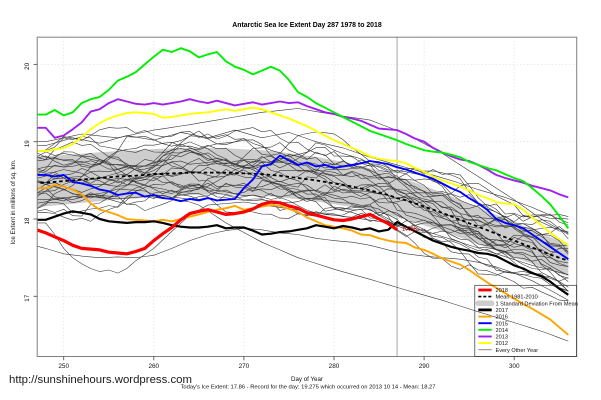 The height and width of the screenshot is (400, 601). I want to click on svg-text: 20, so click(27, 65).